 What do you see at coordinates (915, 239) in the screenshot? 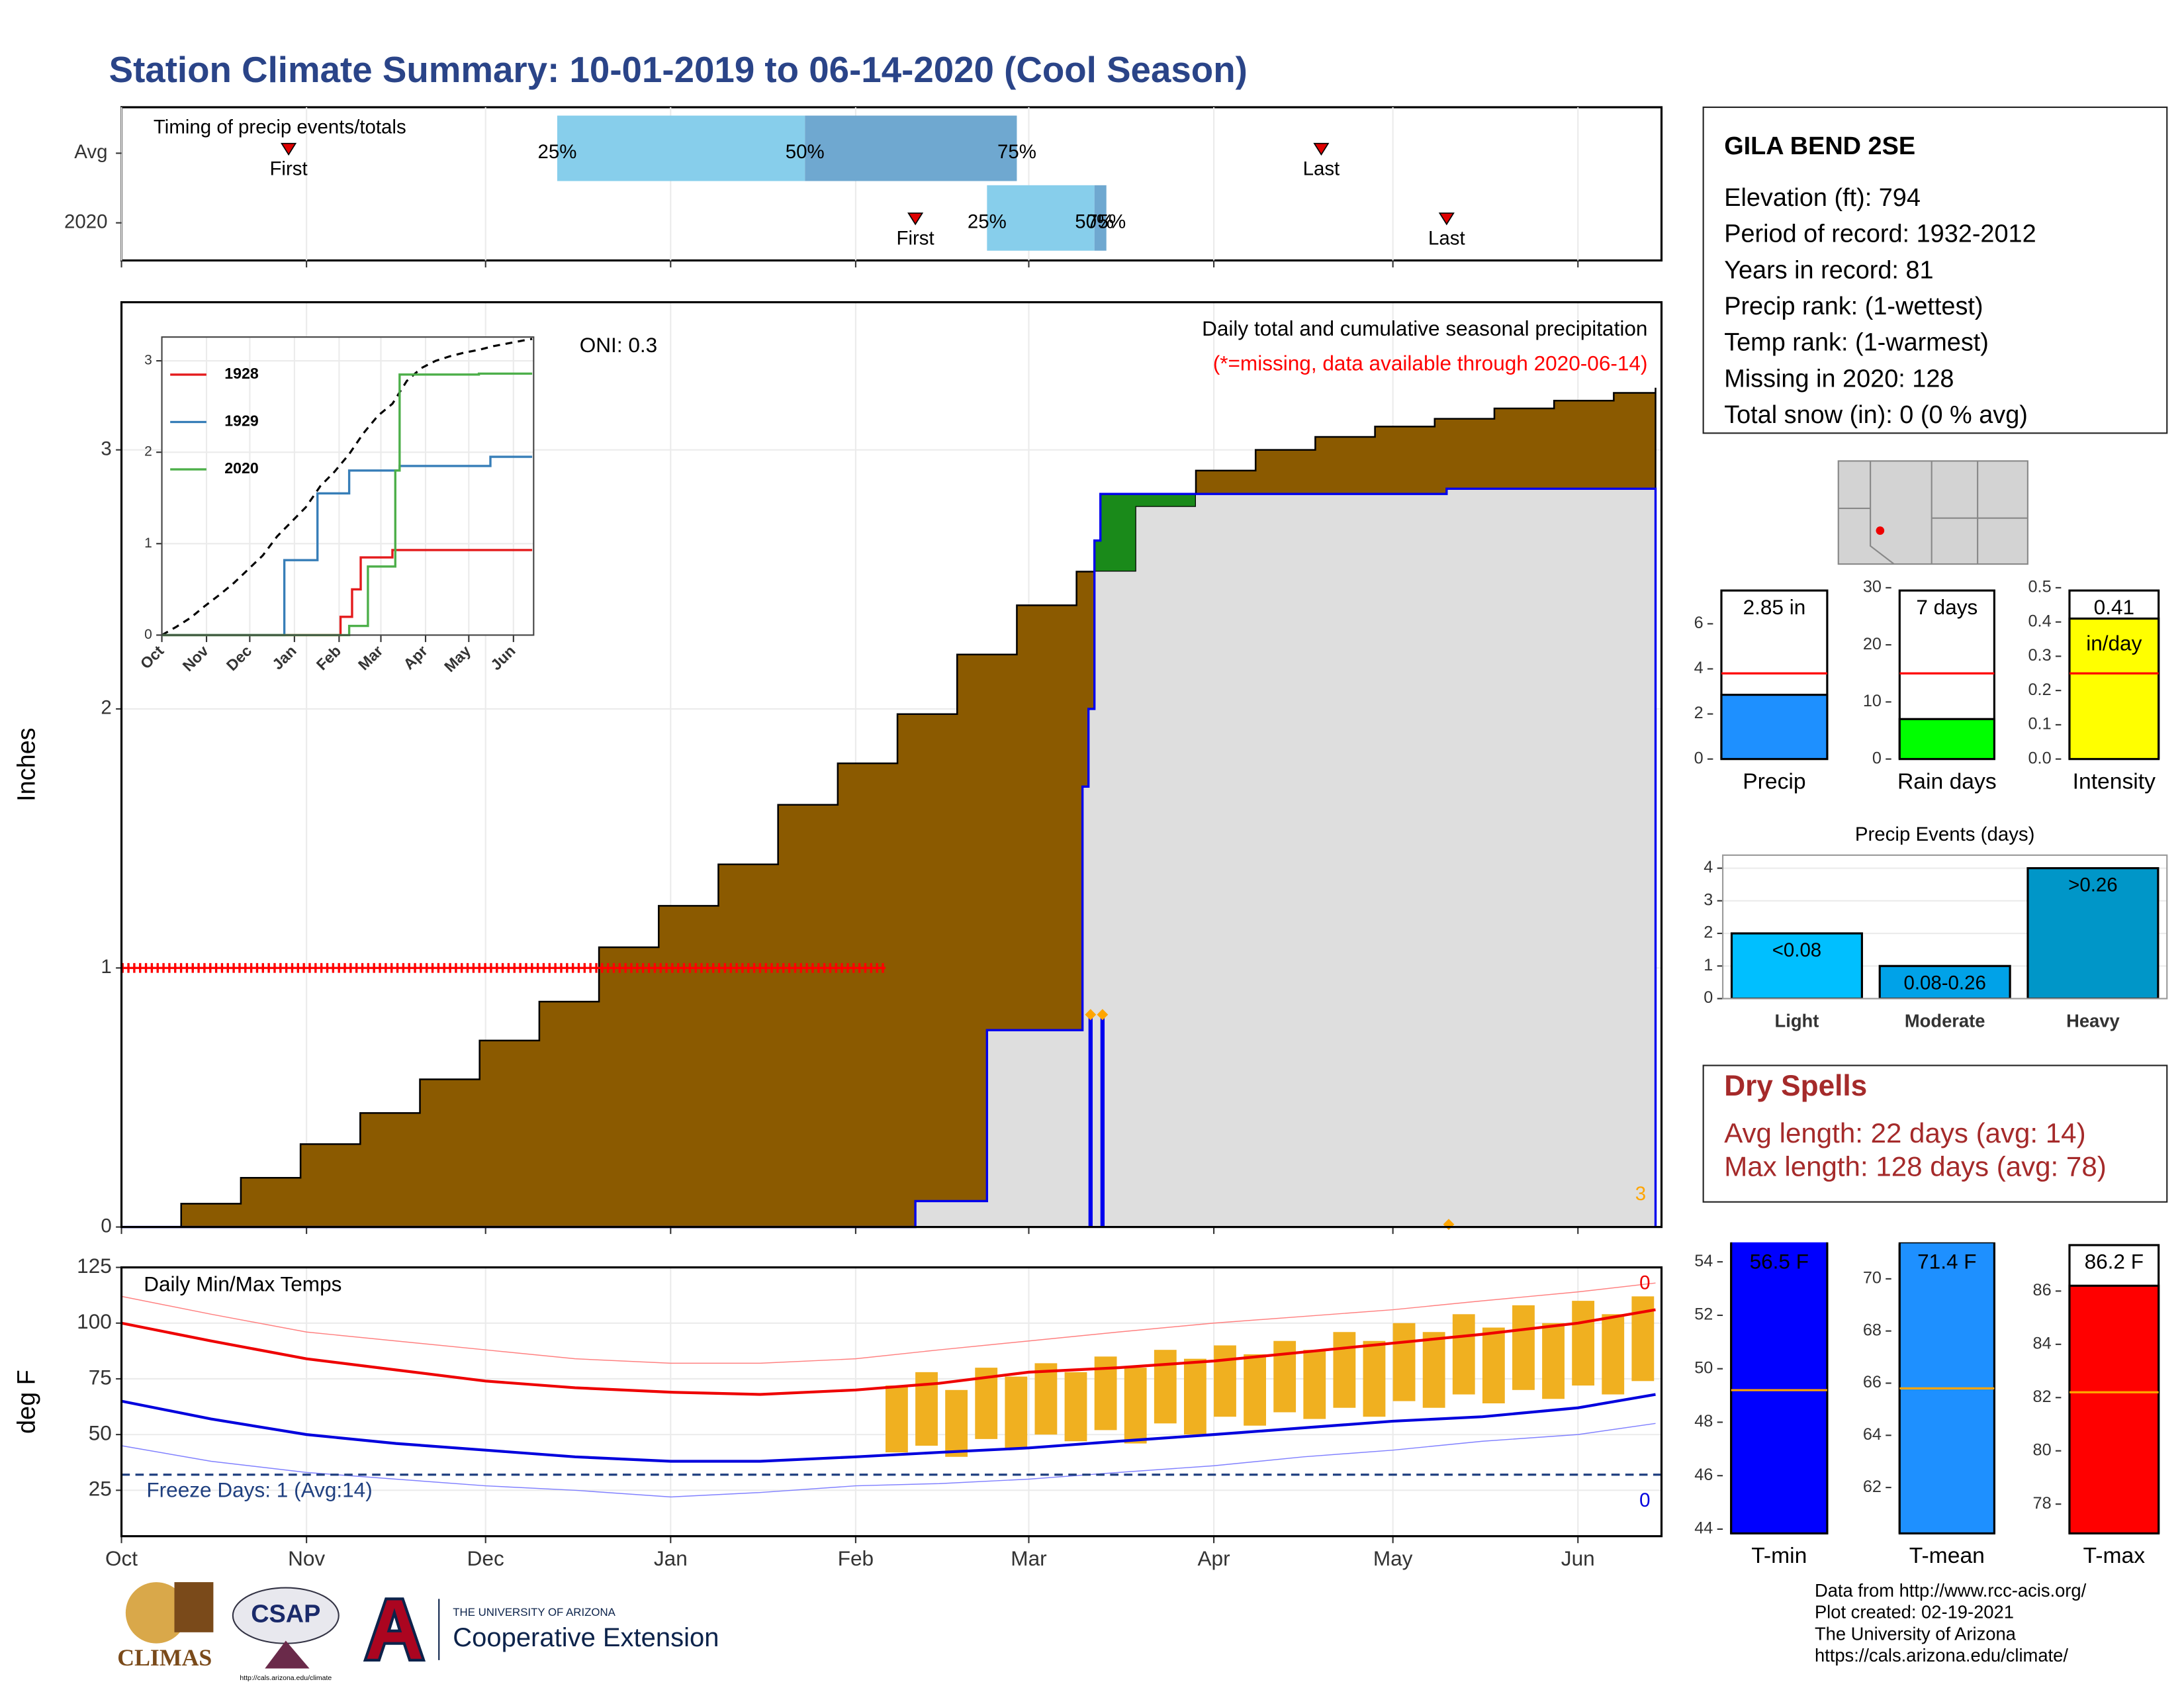
I see `timing-label: First` at bounding box center [915, 239].